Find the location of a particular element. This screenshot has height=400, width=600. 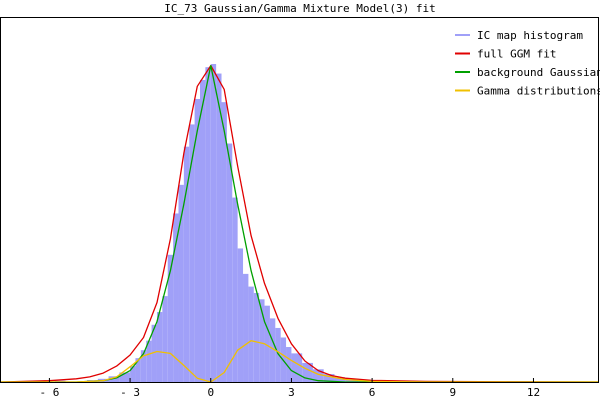

legend-label: IC map histogram is located at coordinates (530, 35).